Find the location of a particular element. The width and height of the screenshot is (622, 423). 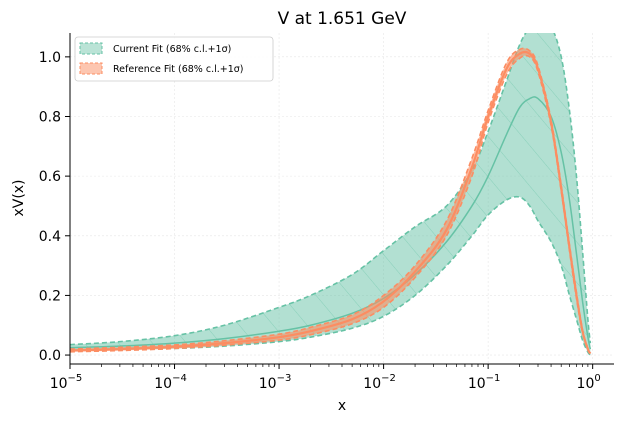

legend-frame is located at coordinates (174, 59).